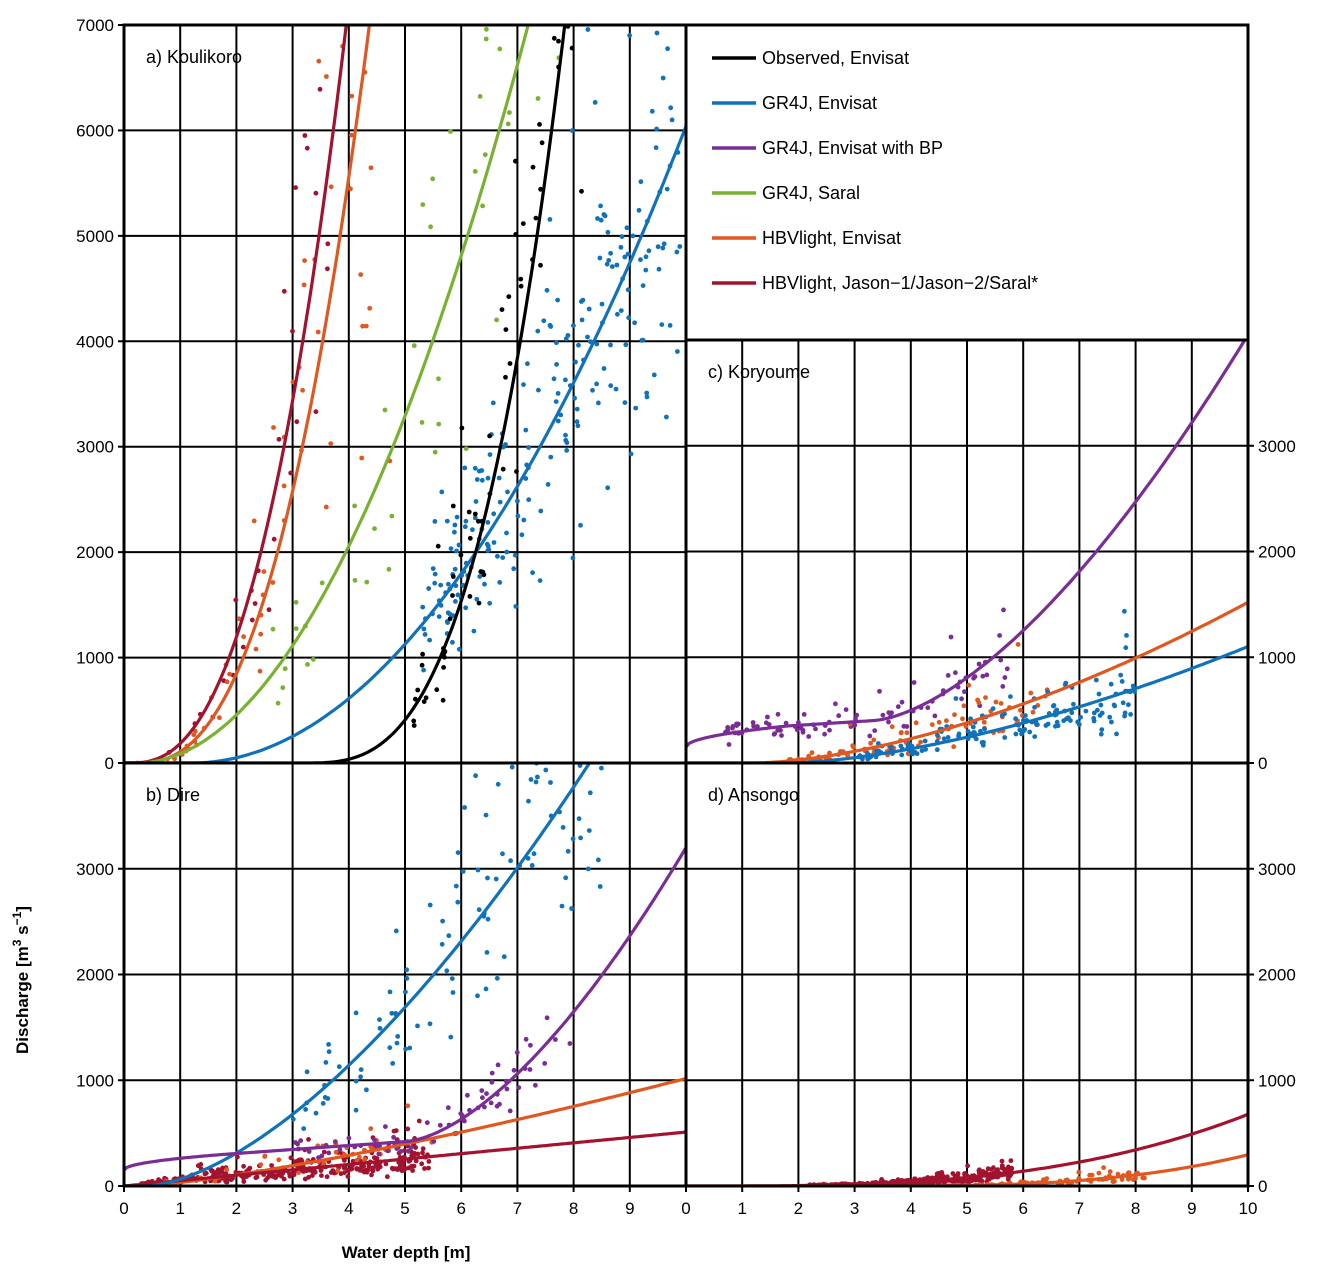  Describe the element at coordinates (292, 1208) in the screenshot. I see `x-tick-label: 3` at that location.